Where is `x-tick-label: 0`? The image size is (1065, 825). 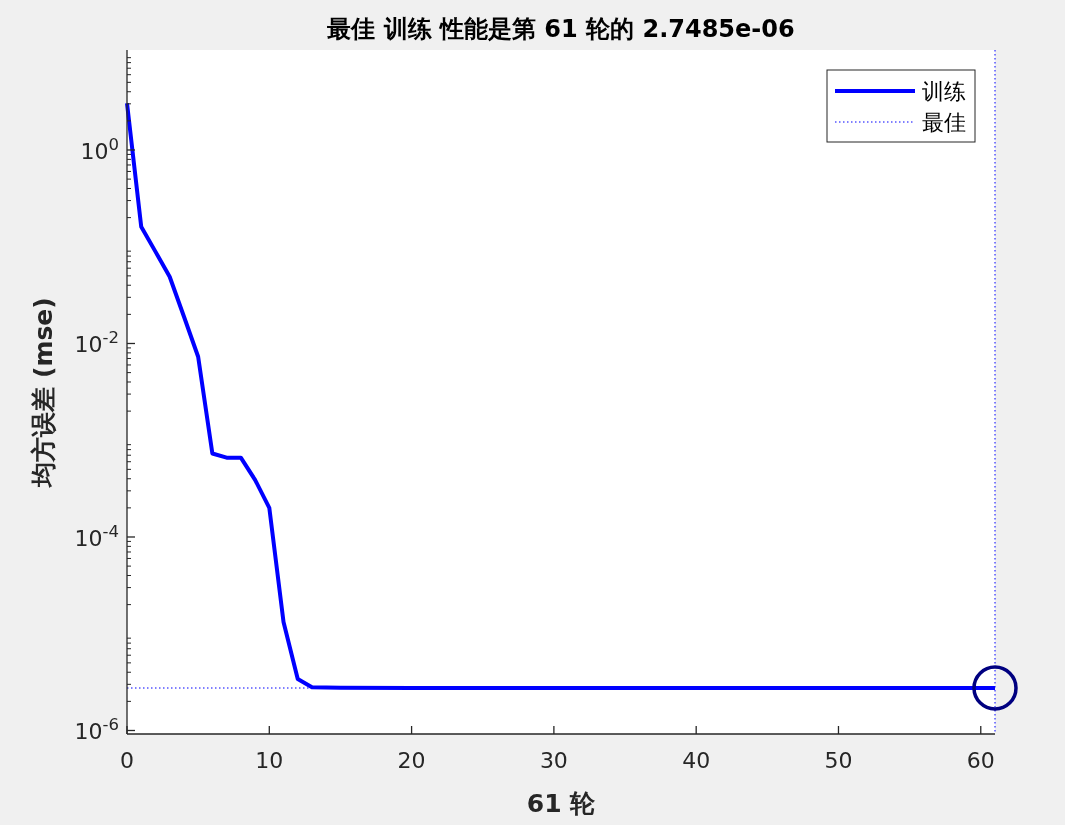 x-tick-label: 0 is located at coordinates (127, 760).